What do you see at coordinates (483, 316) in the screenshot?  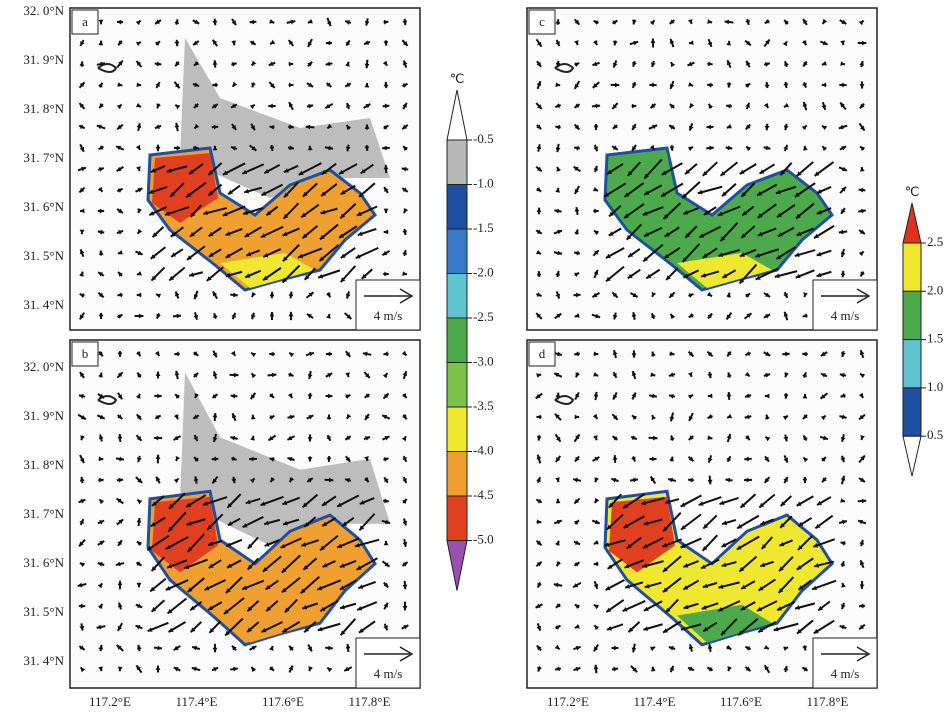 I see `colorbar-label: -2.5` at bounding box center [483, 316].